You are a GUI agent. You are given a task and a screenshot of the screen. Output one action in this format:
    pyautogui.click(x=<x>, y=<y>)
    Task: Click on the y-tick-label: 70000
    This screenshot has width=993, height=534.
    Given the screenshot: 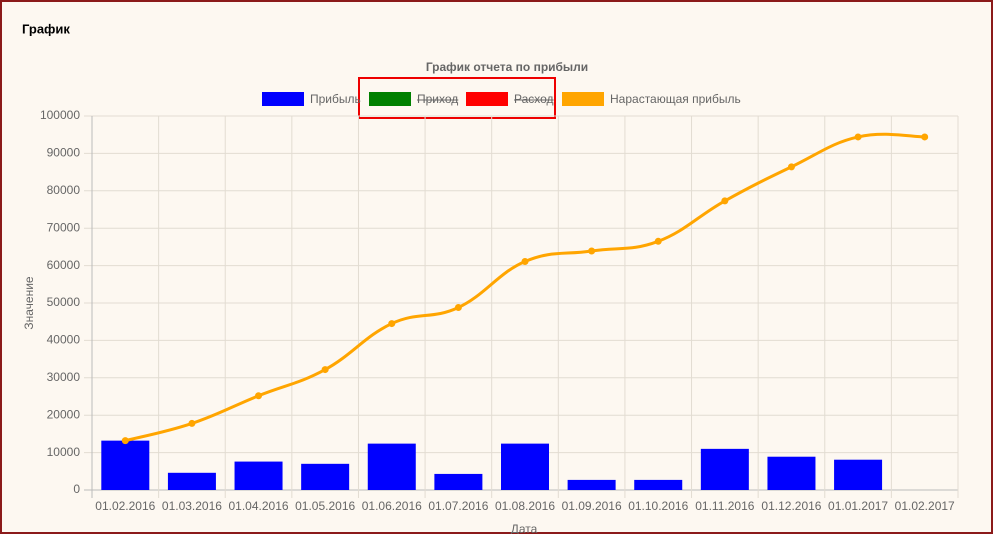 What is the action you would take?
    pyautogui.click(x=64, y=227)
    